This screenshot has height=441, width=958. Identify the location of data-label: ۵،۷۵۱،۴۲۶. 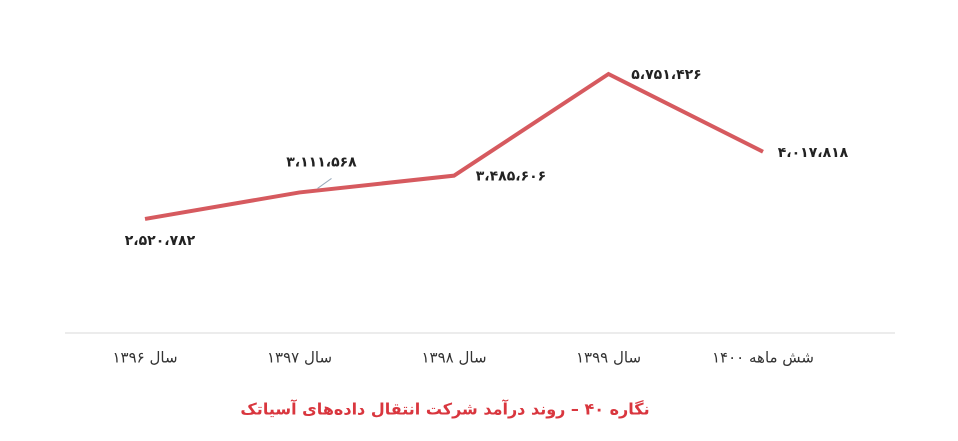
(666, 75).